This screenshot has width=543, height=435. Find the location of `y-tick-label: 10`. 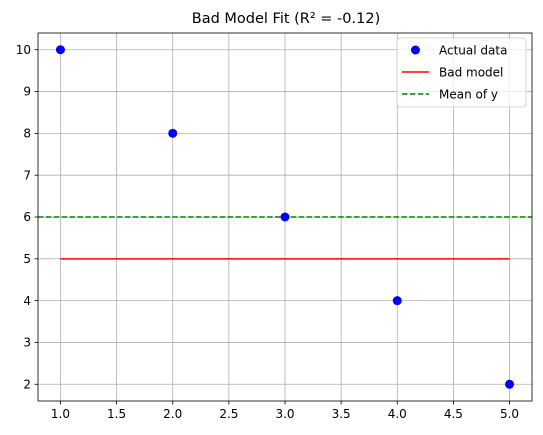

y-tick-label: 10 is located at coordinates (23, 50).